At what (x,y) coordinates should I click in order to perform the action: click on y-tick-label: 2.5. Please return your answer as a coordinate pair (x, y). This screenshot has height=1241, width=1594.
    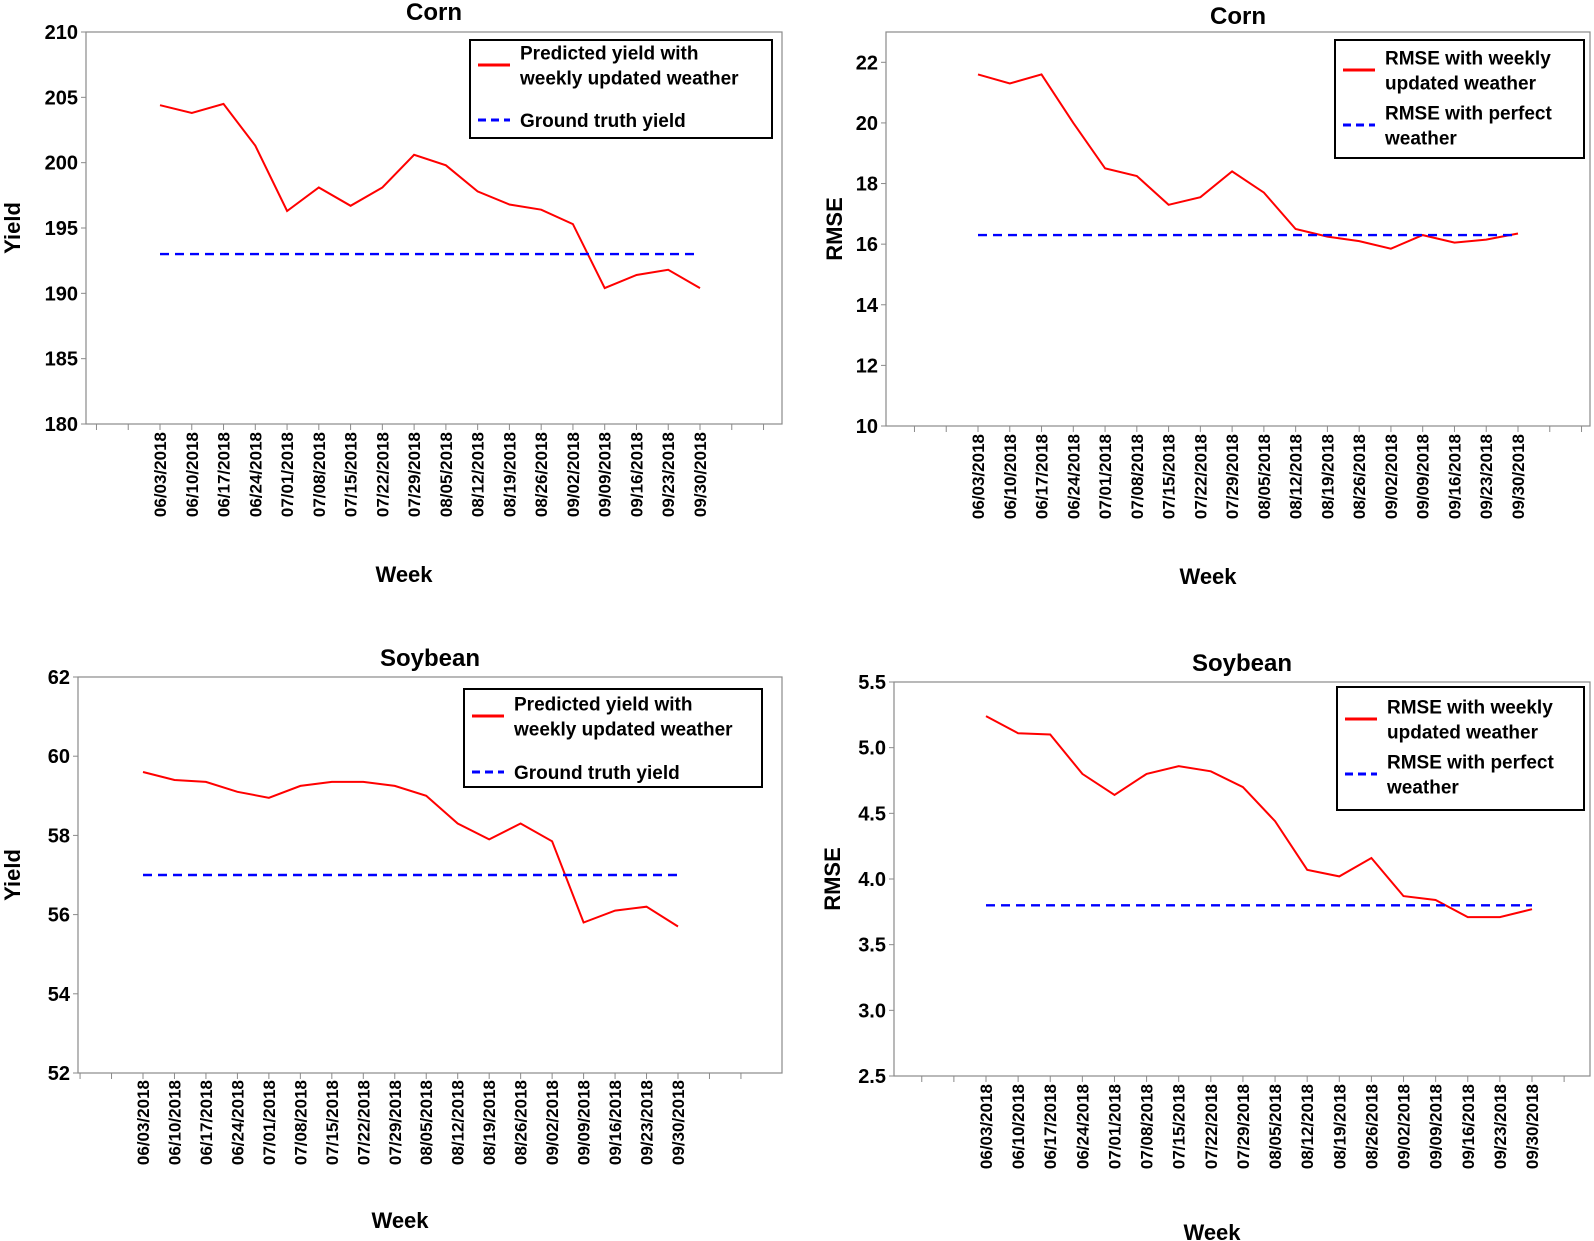
    Looking at the image, I should click on (872, 1077).